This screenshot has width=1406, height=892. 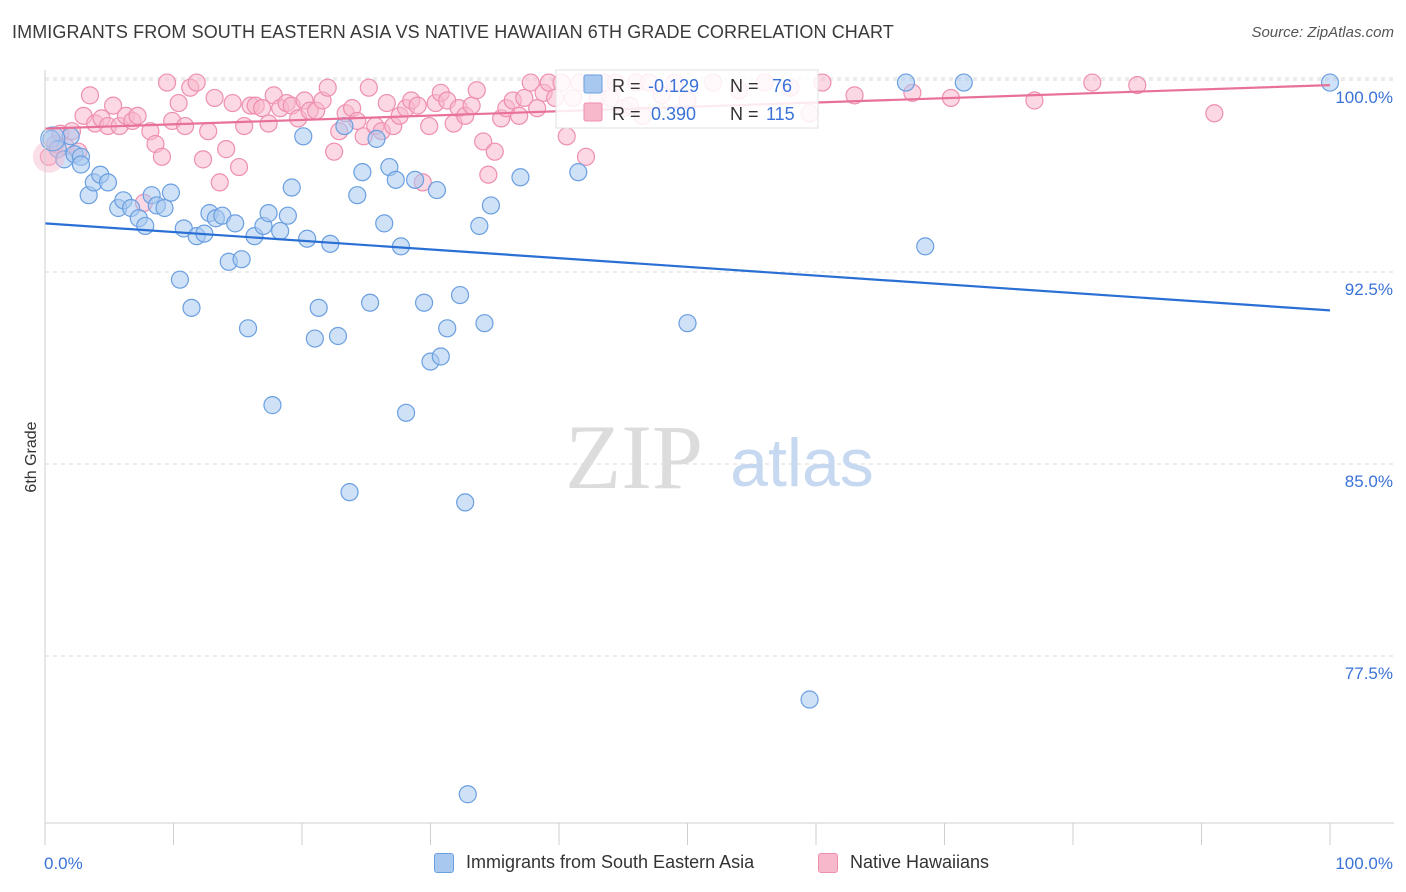 I want to click on legend-item-immigrants: Immigrants from South Eastern Asia, so click(x=594, y=862).